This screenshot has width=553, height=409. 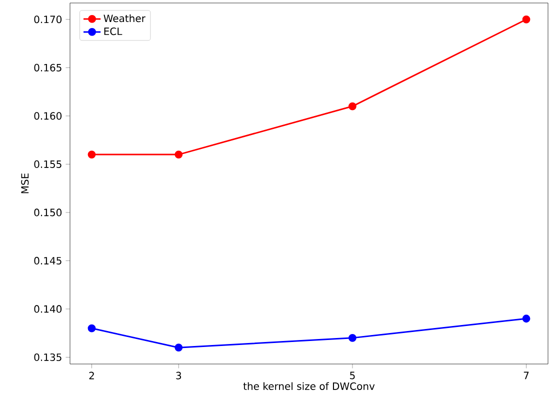 I want to click on x-tick-label: 2, so click(x=91, y=376).